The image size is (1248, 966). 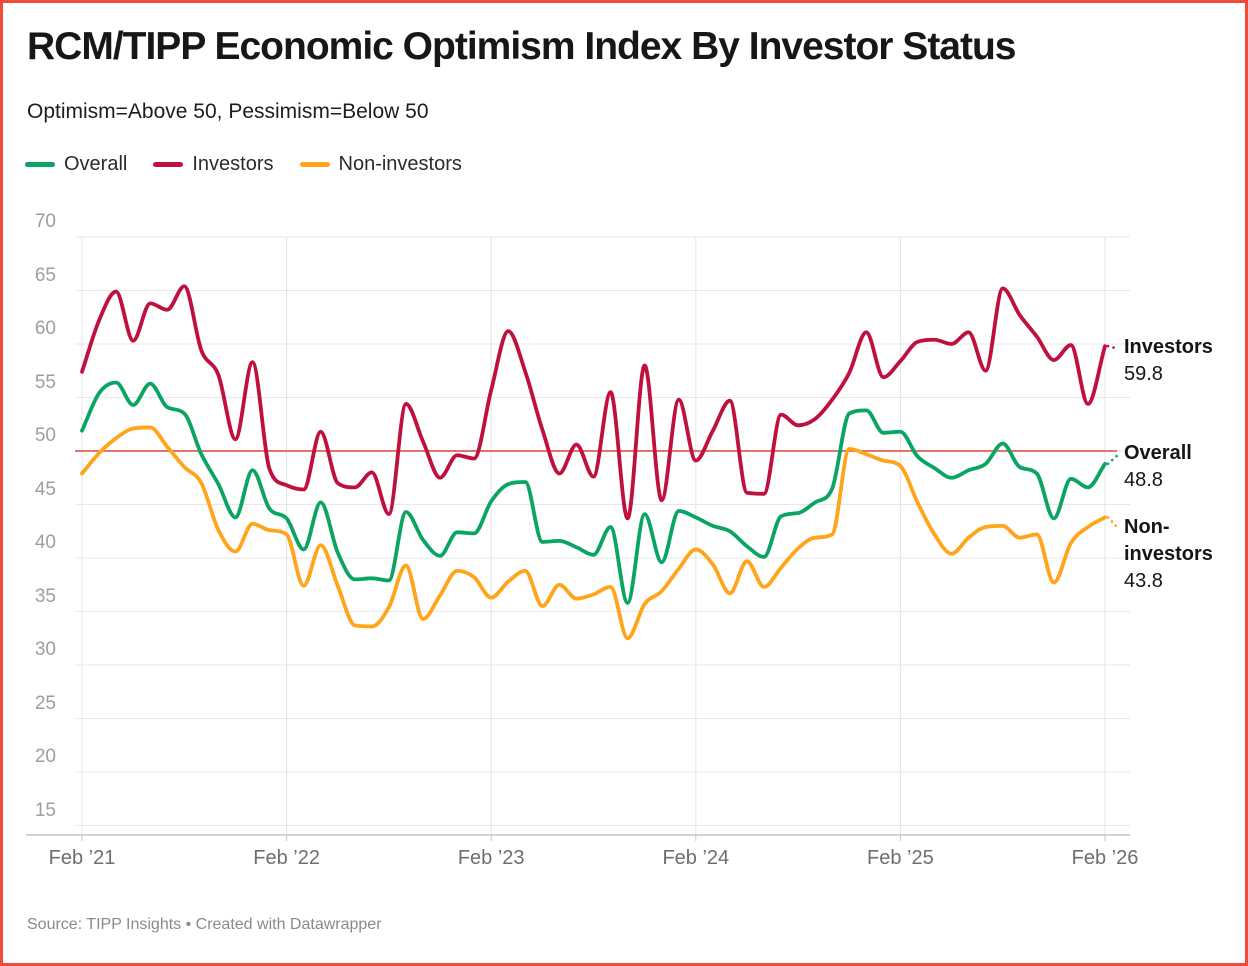 What do you see at coordinates (45, 328) in the screenshot?
I see `y-tick-label-60: 60` at bounding box center [45, 328].